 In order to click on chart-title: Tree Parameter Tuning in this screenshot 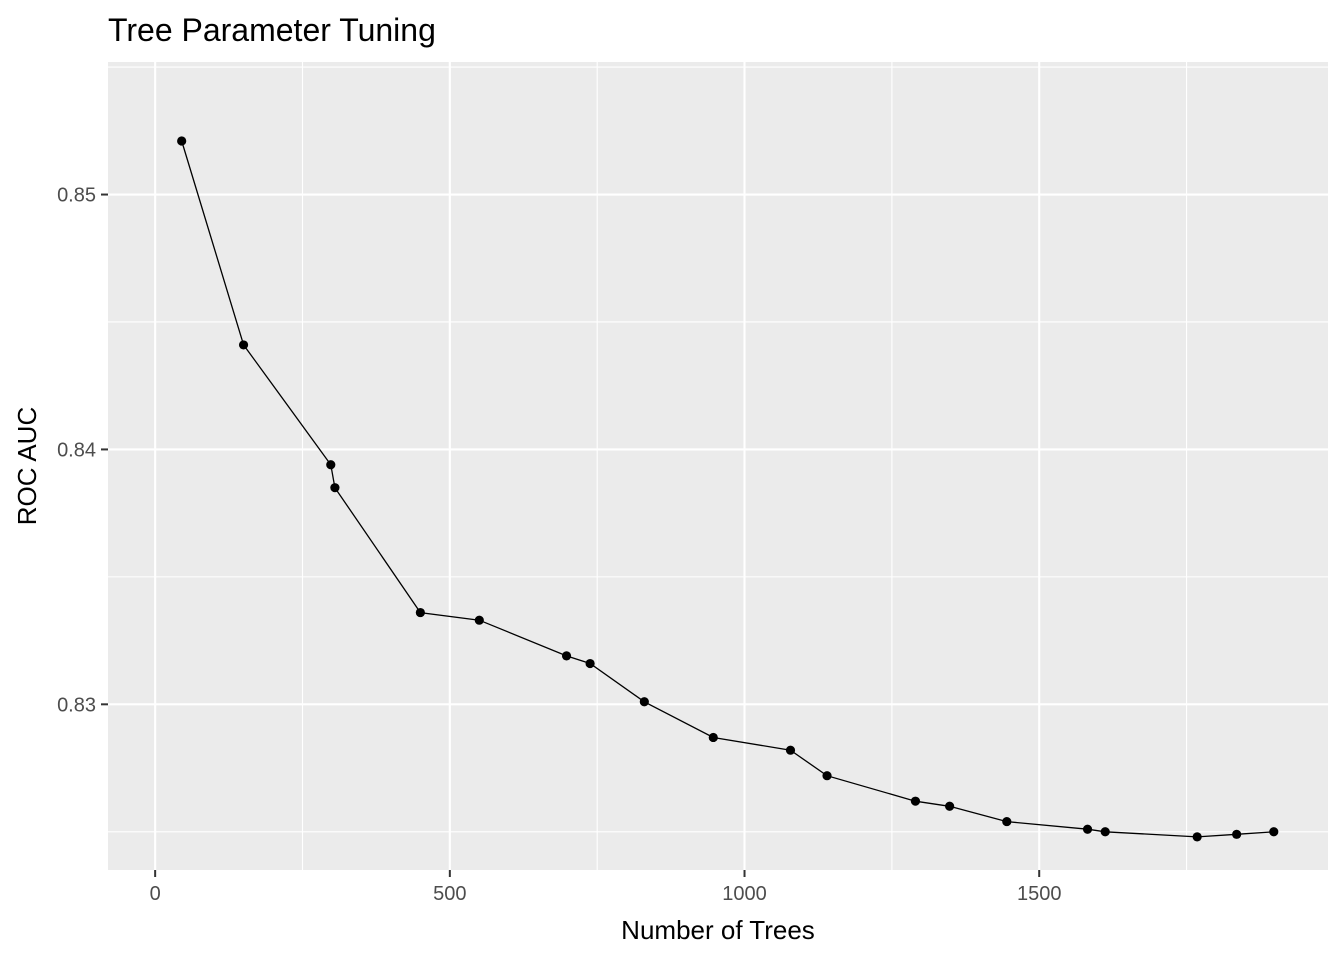, I will do `click(272, 30)`.